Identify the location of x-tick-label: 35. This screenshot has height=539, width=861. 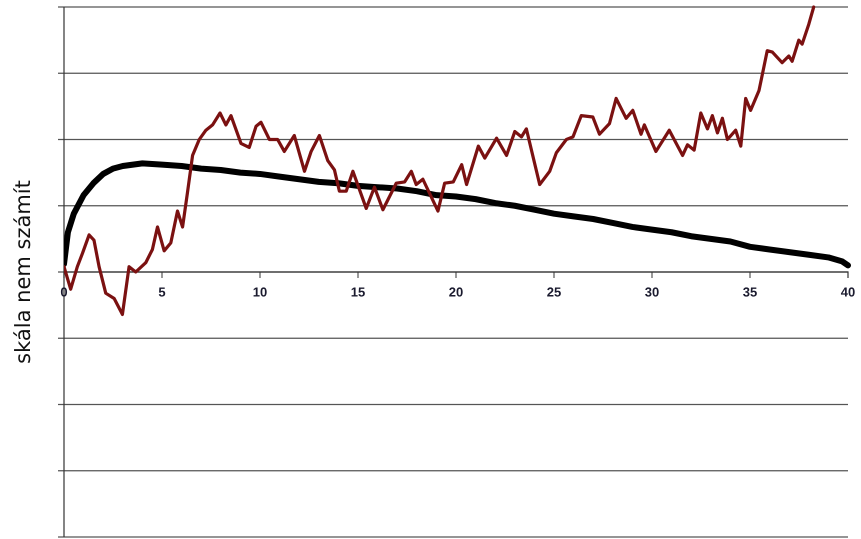
(750, 292).